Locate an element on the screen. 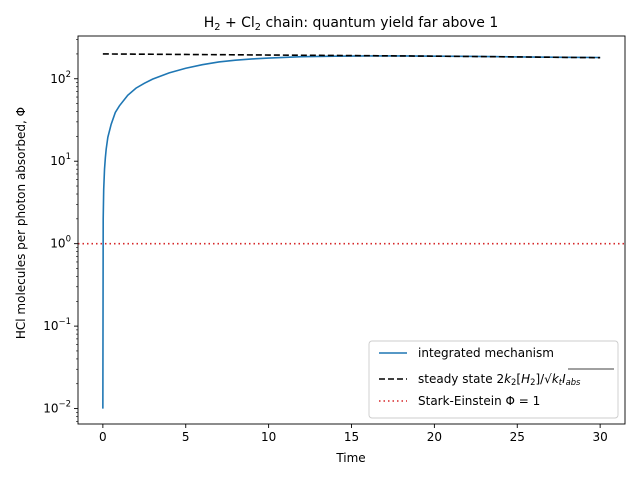 Image resolution: width=640 pixels, height=485 pixels. x-tick-label: 25 is located at coordinates (517, 437).